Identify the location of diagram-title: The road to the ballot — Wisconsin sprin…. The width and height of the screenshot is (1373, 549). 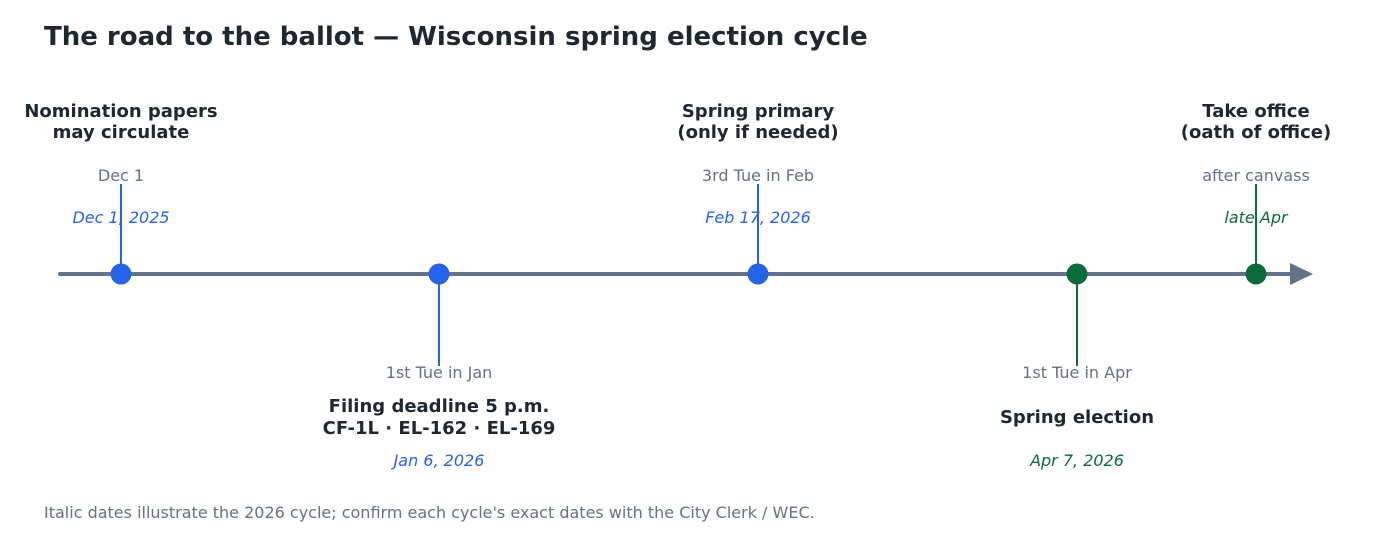
(456, 37).